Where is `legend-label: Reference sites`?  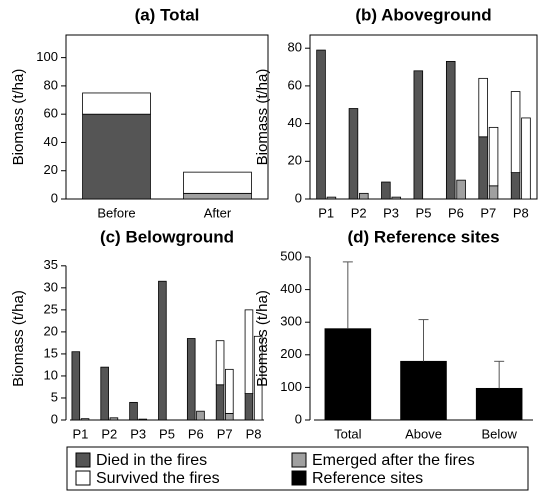
legend-label: Reference sites is located at coordinates (367, 478).